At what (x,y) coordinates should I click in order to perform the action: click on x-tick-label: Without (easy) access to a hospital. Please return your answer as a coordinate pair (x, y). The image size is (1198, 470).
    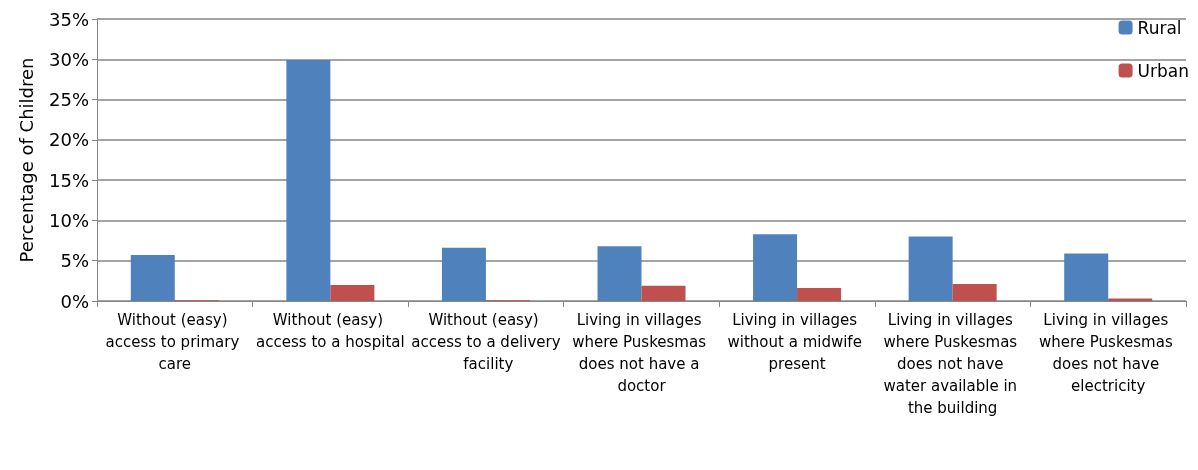
    Looking at the image, I should click on (330, 331).